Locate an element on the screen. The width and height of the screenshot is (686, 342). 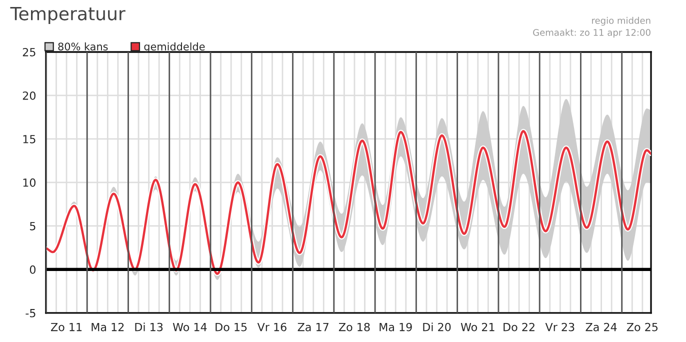
x-tick-label: Vr 23 is located at coordinates (559, 327).